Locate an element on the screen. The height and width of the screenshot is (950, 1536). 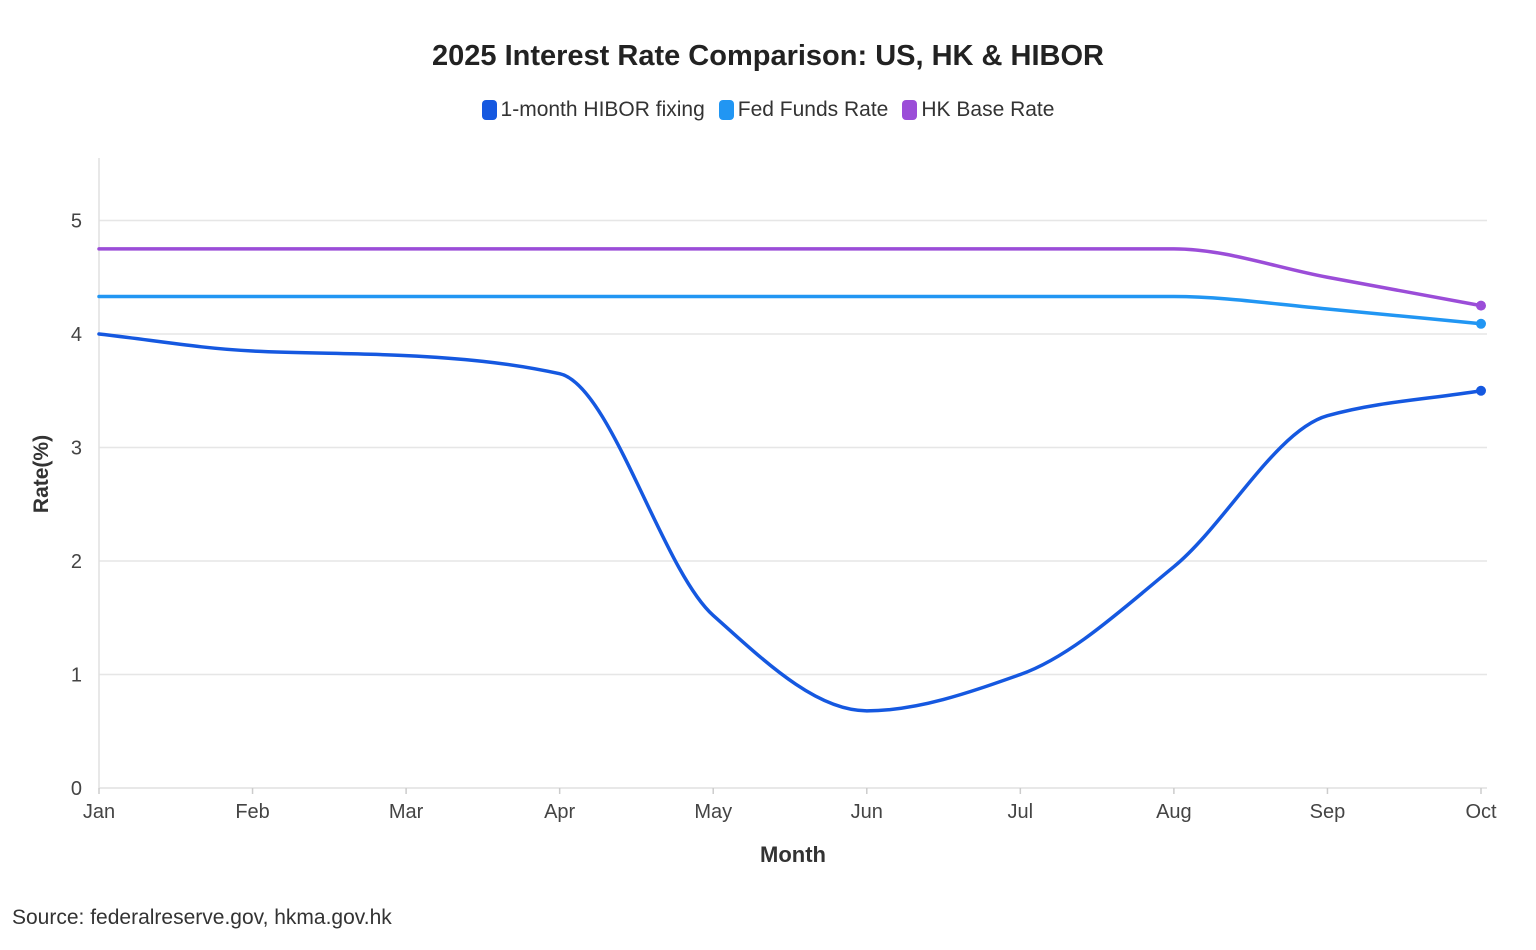
x-tick-label: May is located at coordinates (713, 812).